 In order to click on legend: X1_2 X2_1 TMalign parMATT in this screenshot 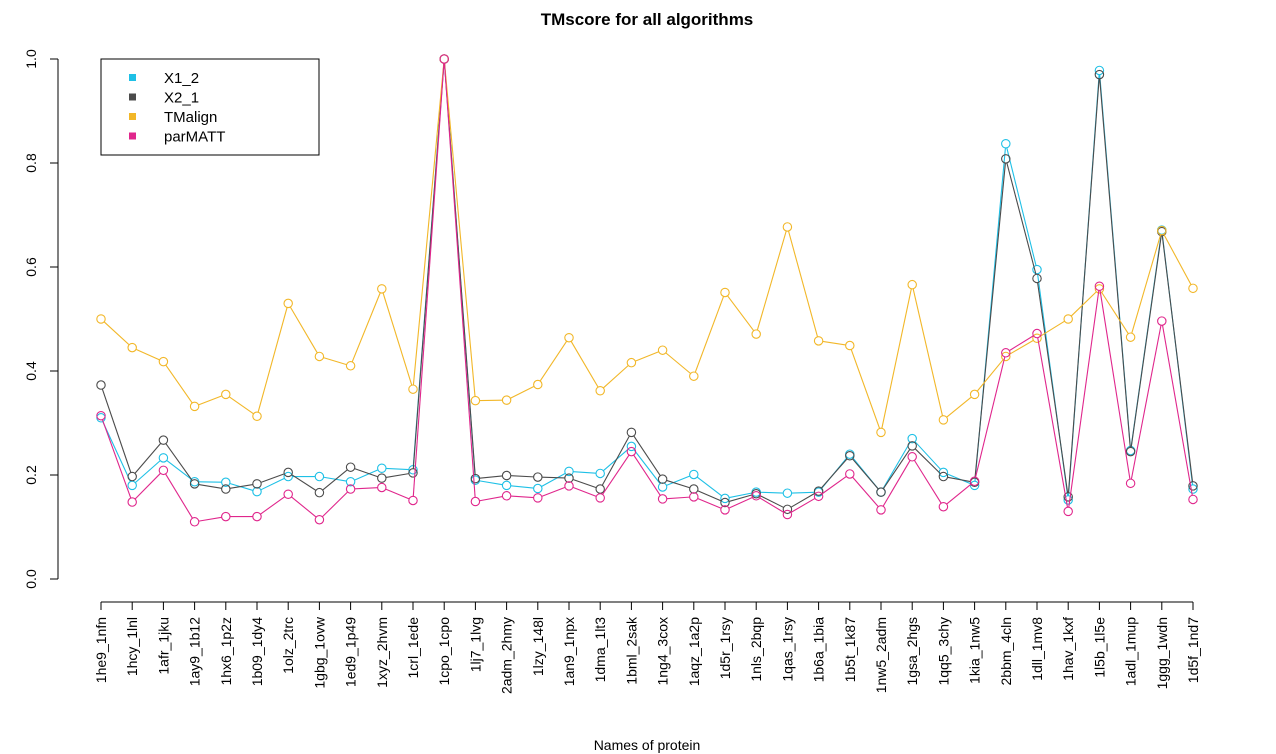, I will do `click(210, 107)`.